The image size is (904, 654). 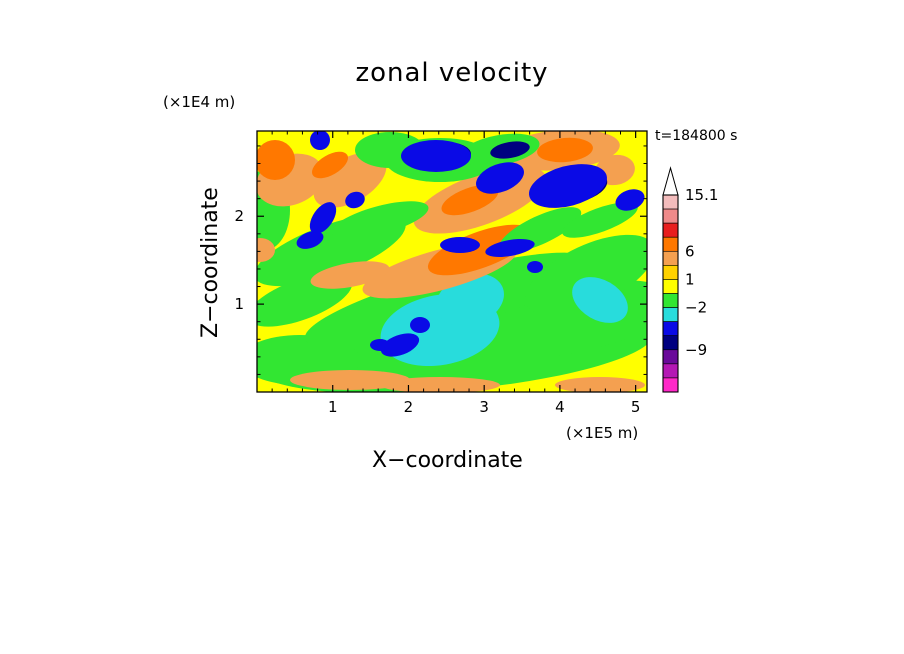 What do you see at coordinates (690, 251) in the screenshot?
I see `colorbar-label-1: 6` at bounding box center [690, 251].